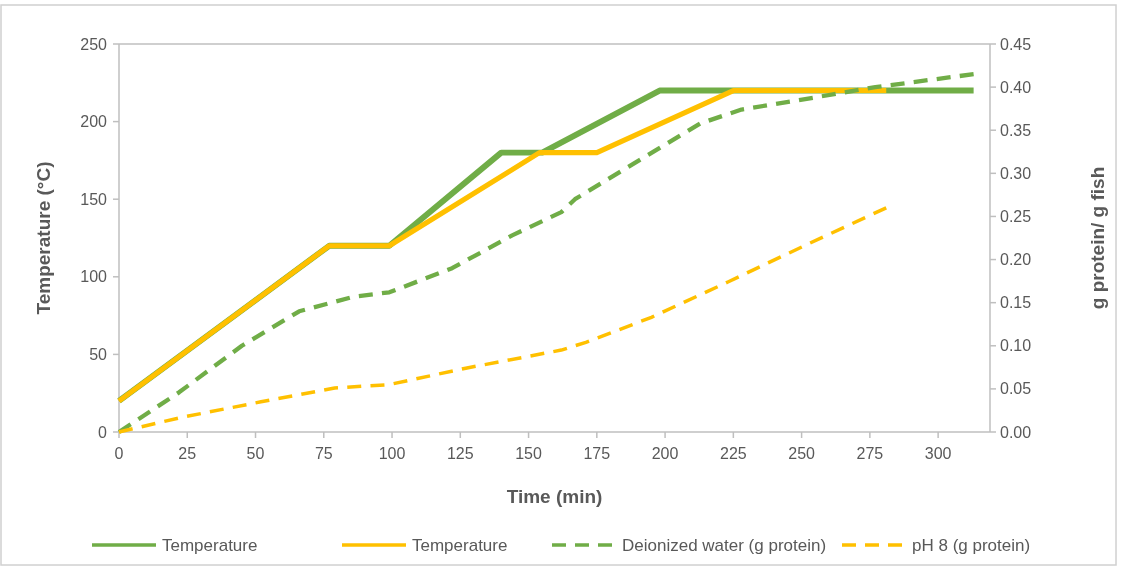 The image size is (1122, 566). What do you see at coordinates (733, 453) in the screenshot?
I see `x-tick-label: 225` at bounding box center [733, 453].